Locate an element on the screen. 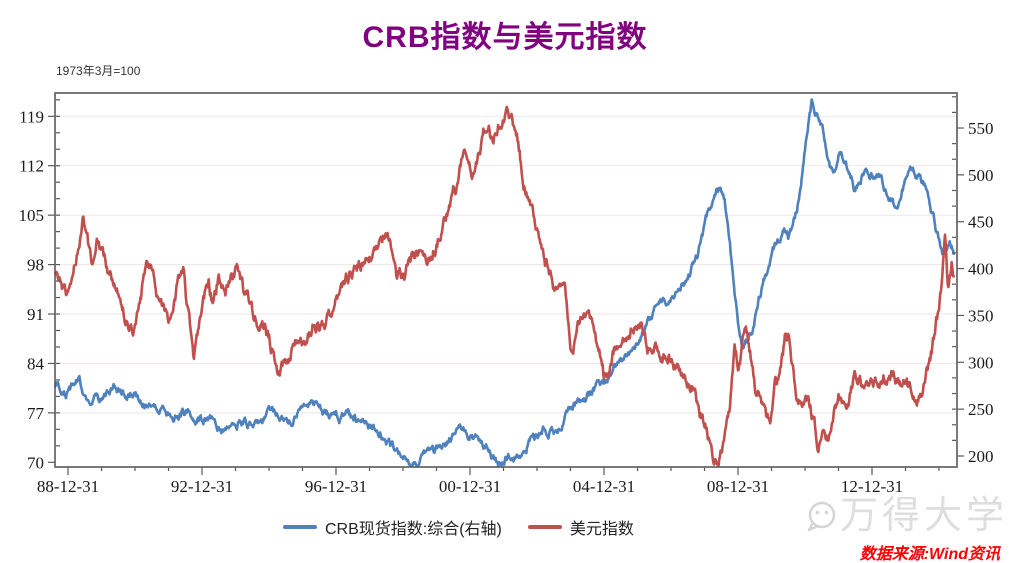  legend-swatch-usd is located at coordinates (544, 527).